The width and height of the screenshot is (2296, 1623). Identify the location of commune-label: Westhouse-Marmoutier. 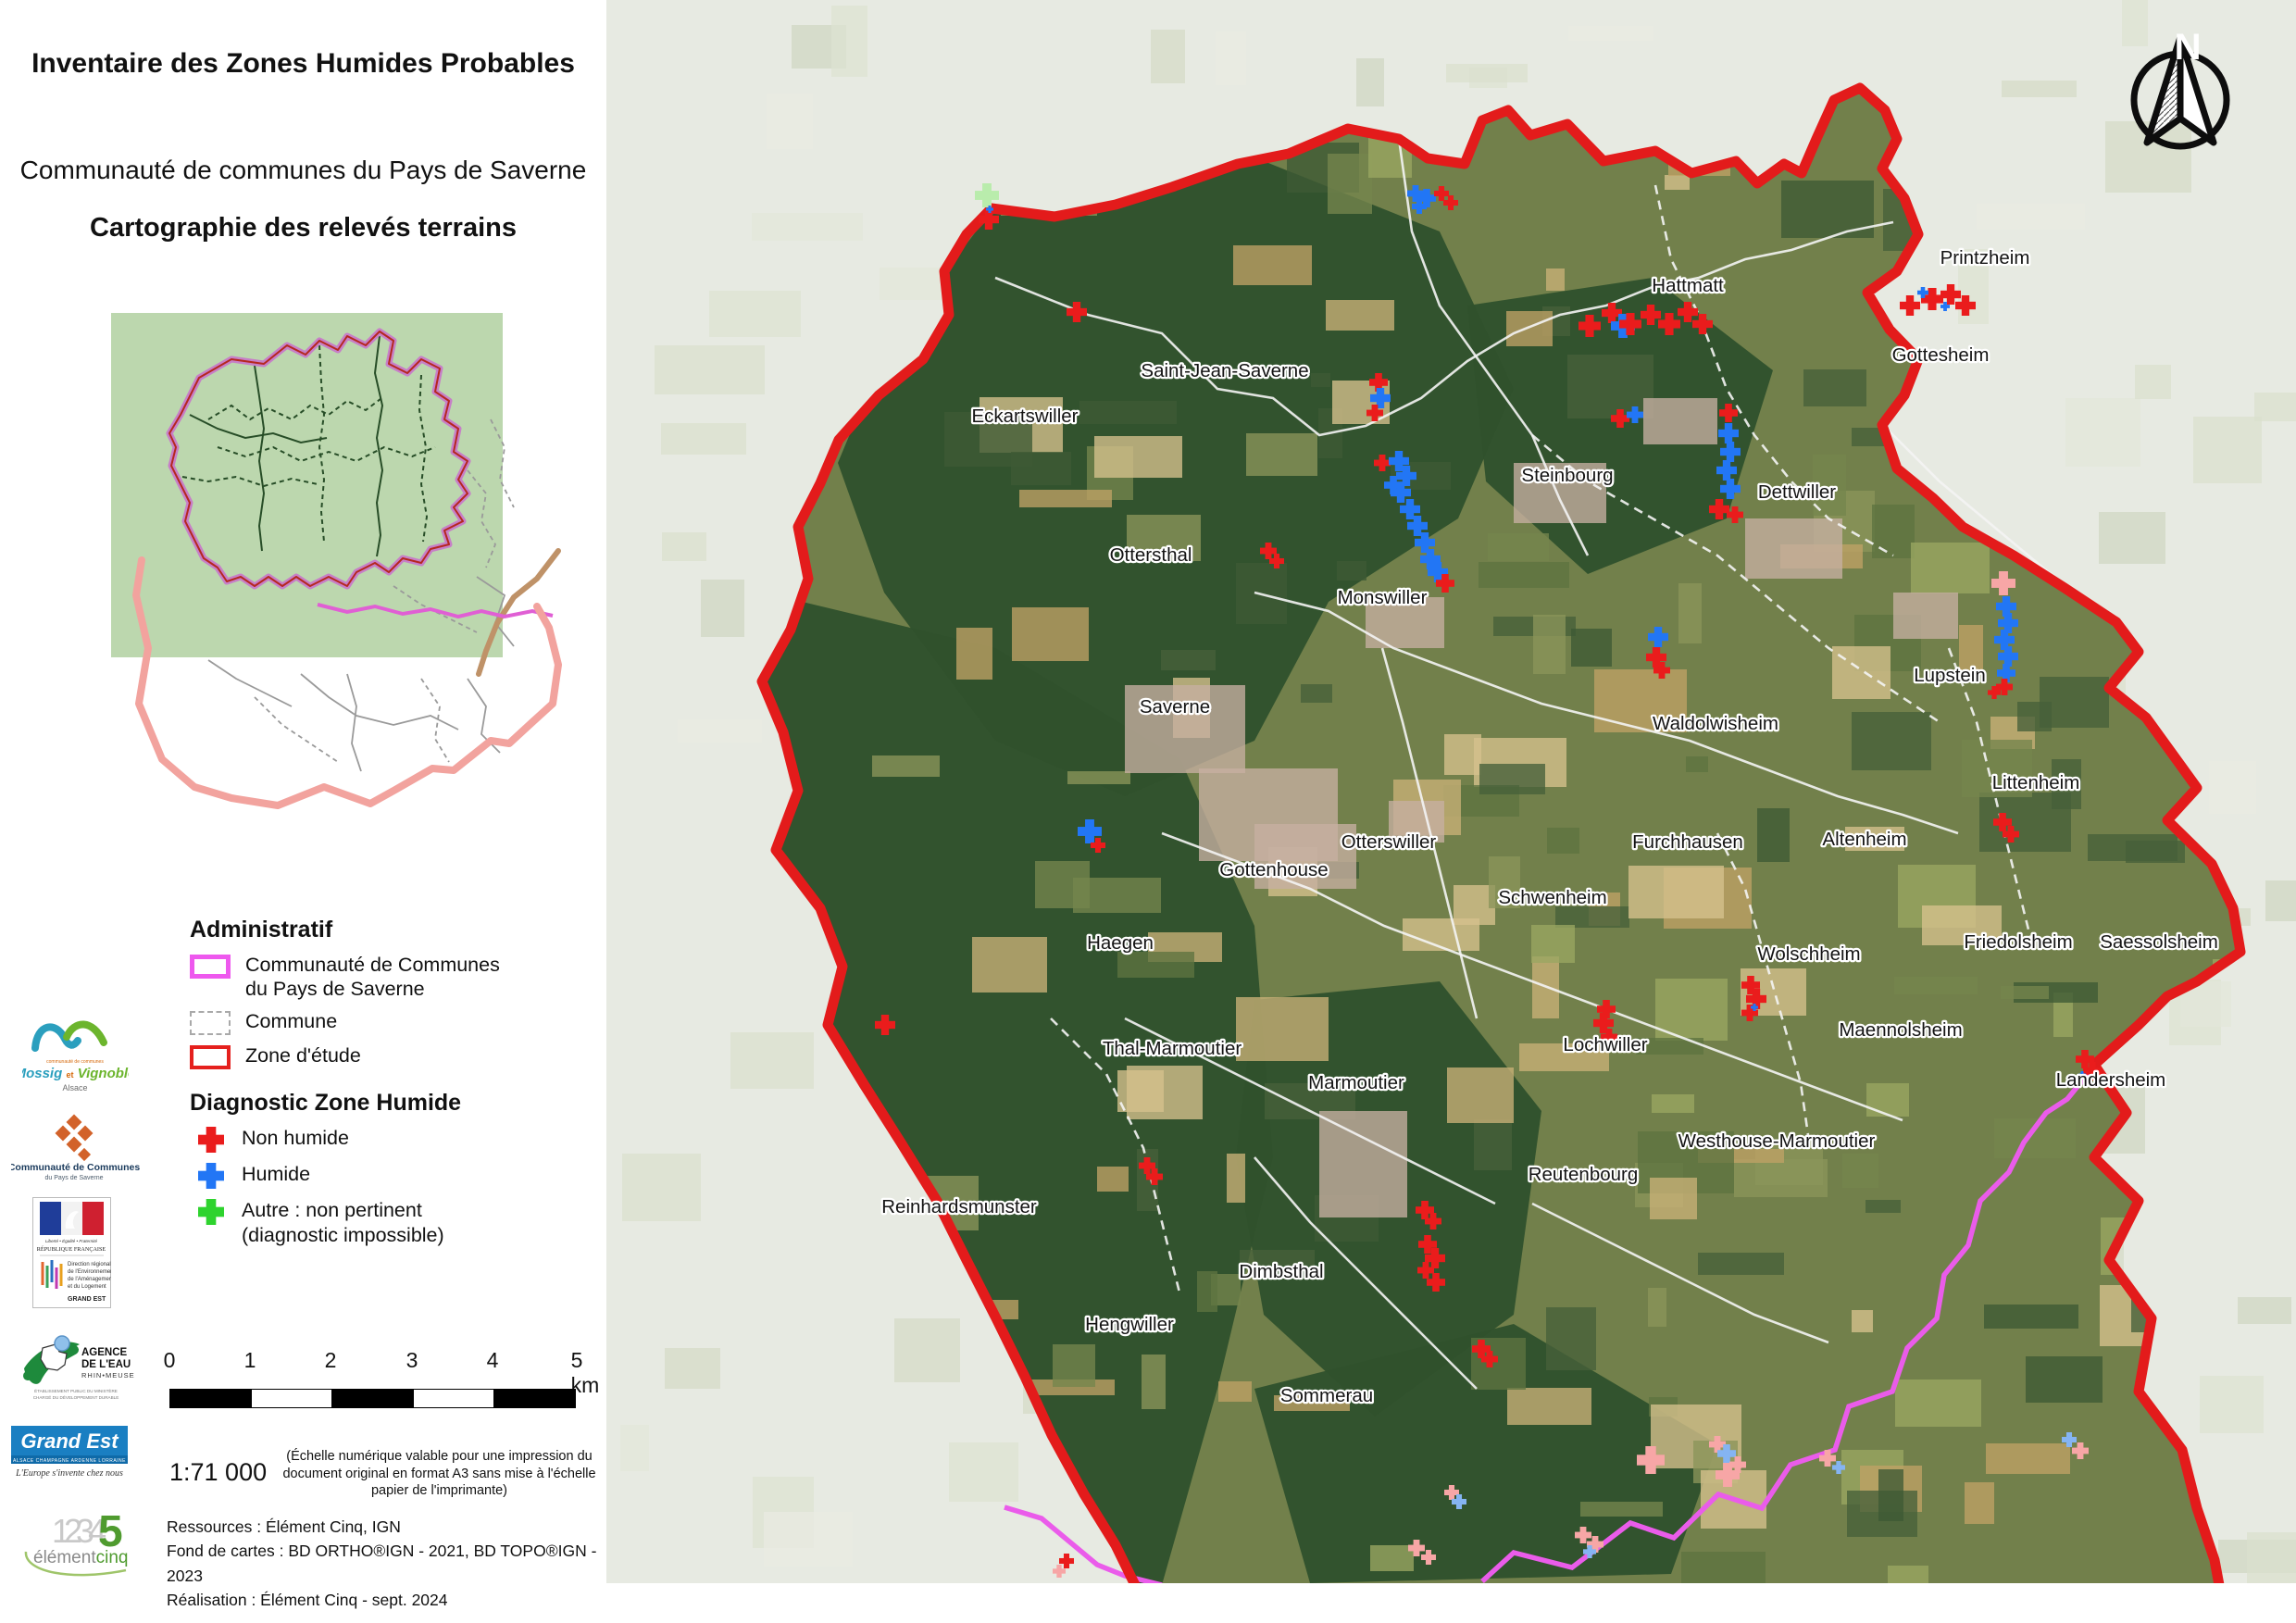
(1777, 1141).